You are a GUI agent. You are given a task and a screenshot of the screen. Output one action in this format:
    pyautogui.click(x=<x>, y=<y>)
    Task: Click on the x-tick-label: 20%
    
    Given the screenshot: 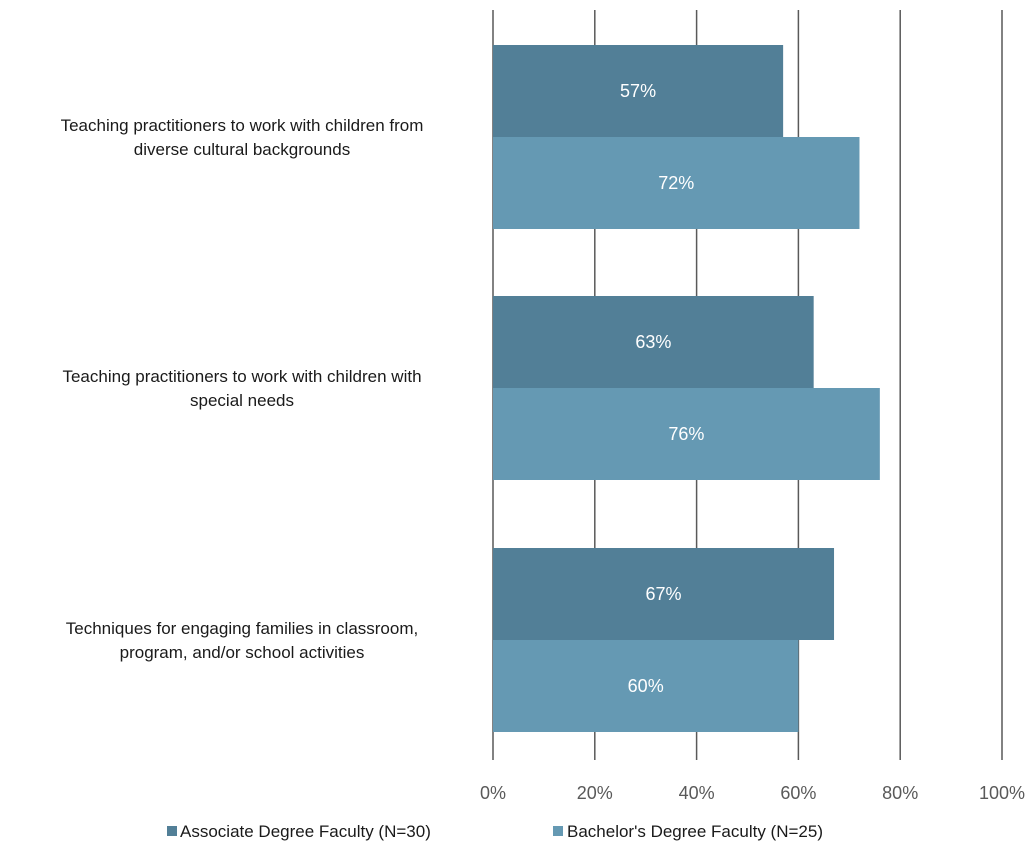 What is the action you would take?
    pyautogui.click(x=595, y=793)
    